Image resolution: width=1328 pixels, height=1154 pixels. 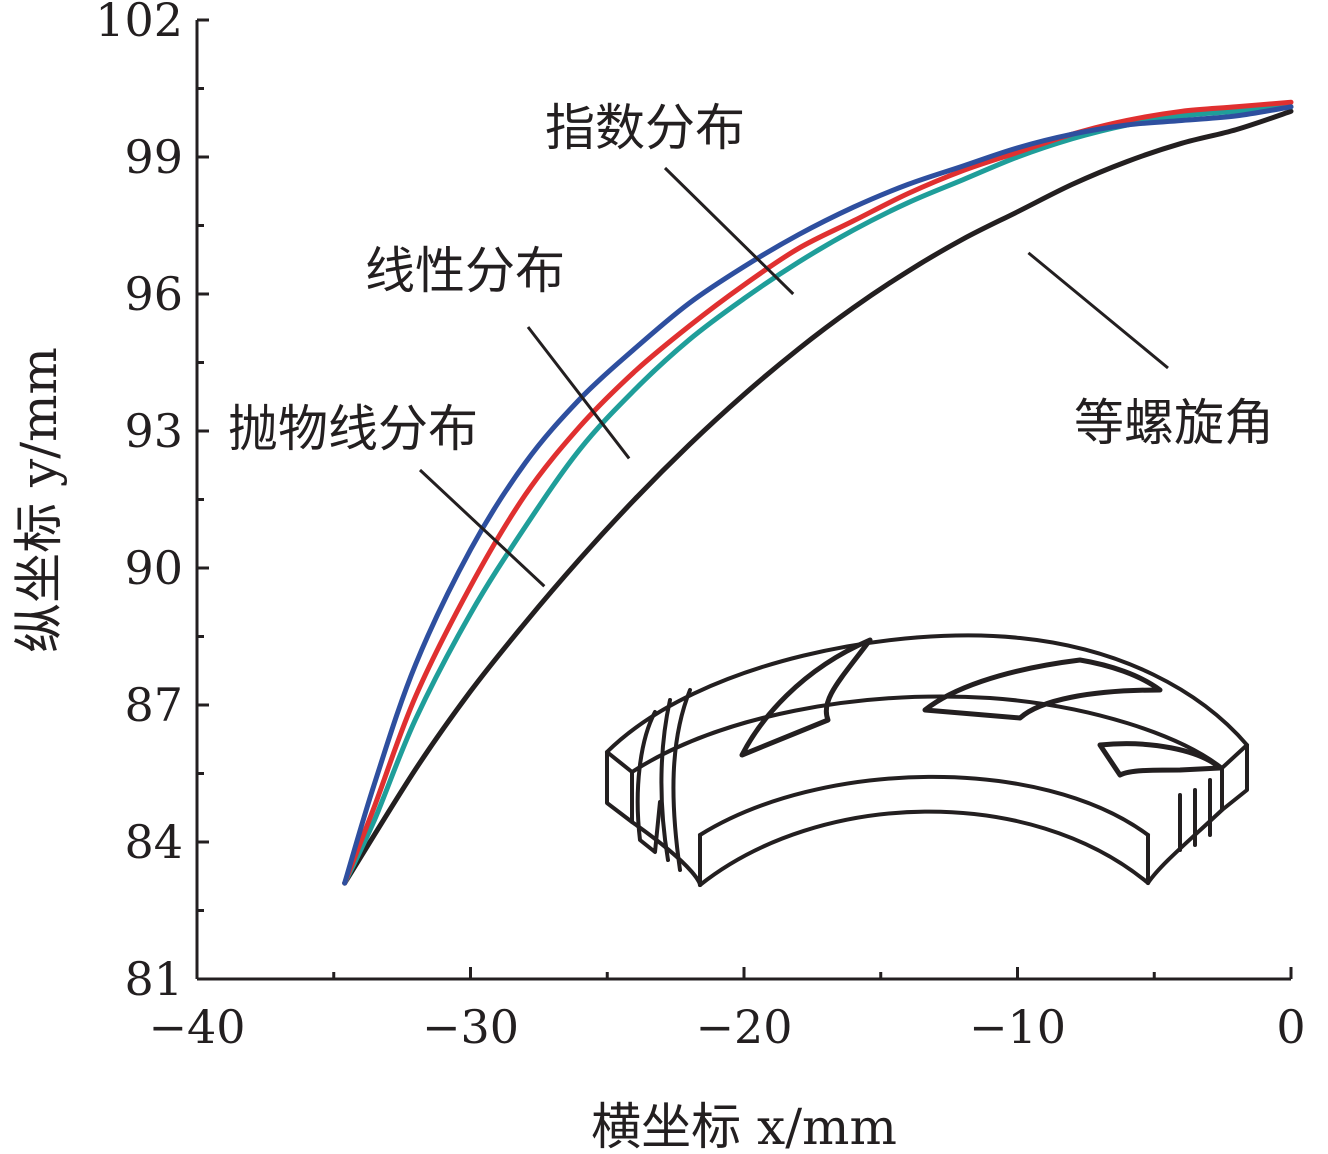 What do you see at coordinates (729, 231) in the screenshot?
I see `leader-exponential` at bounding box center [729, 231].